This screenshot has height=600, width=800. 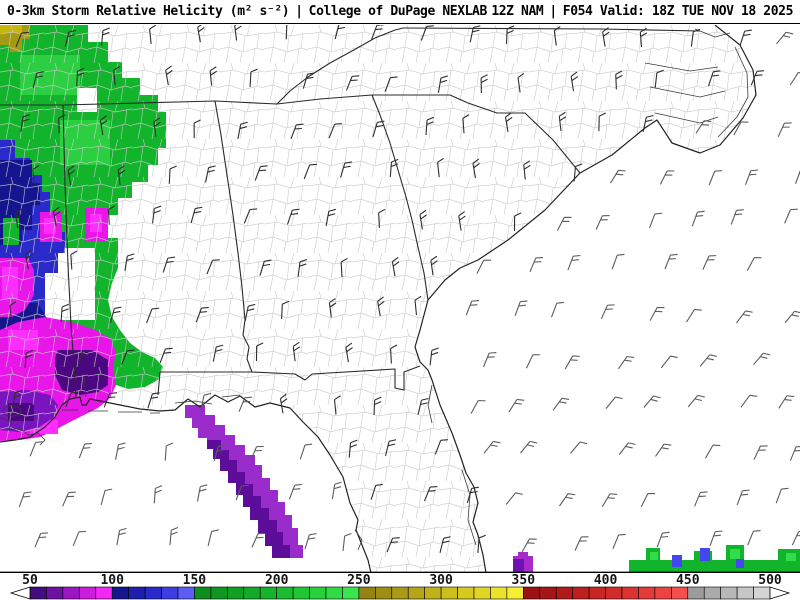 What do you see at coordinates (148, 11) in the screenshot?
I see `product-title: 0-3km Storm Relative Helicity (m² s⁻²)` at bounding box center [148, 11].